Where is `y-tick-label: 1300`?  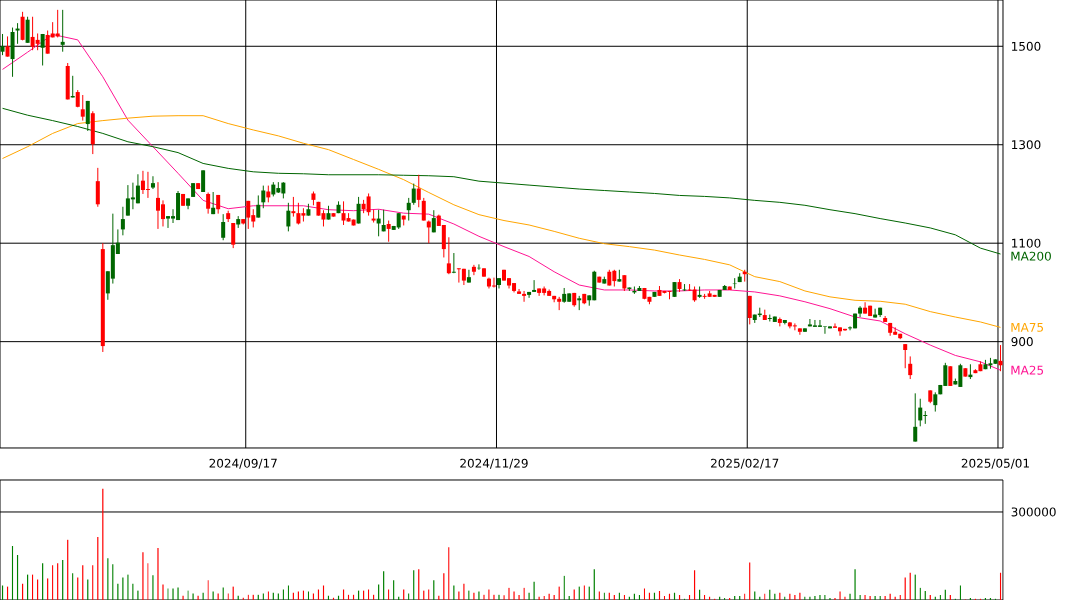
y-tick-label: 1300 is located at coordinates (1026, 145).